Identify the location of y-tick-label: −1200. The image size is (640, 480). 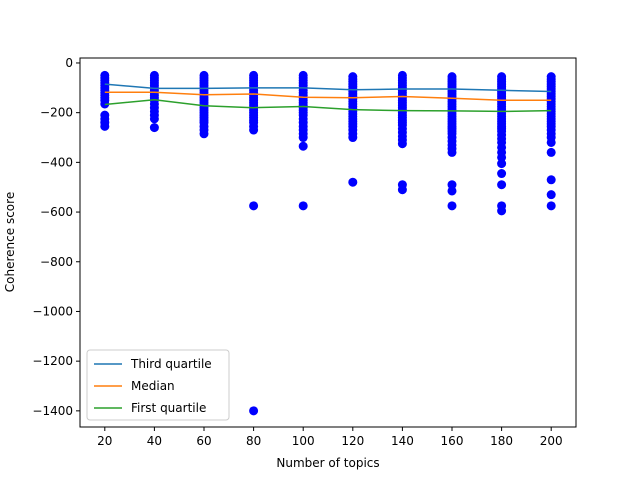
(52, 361).